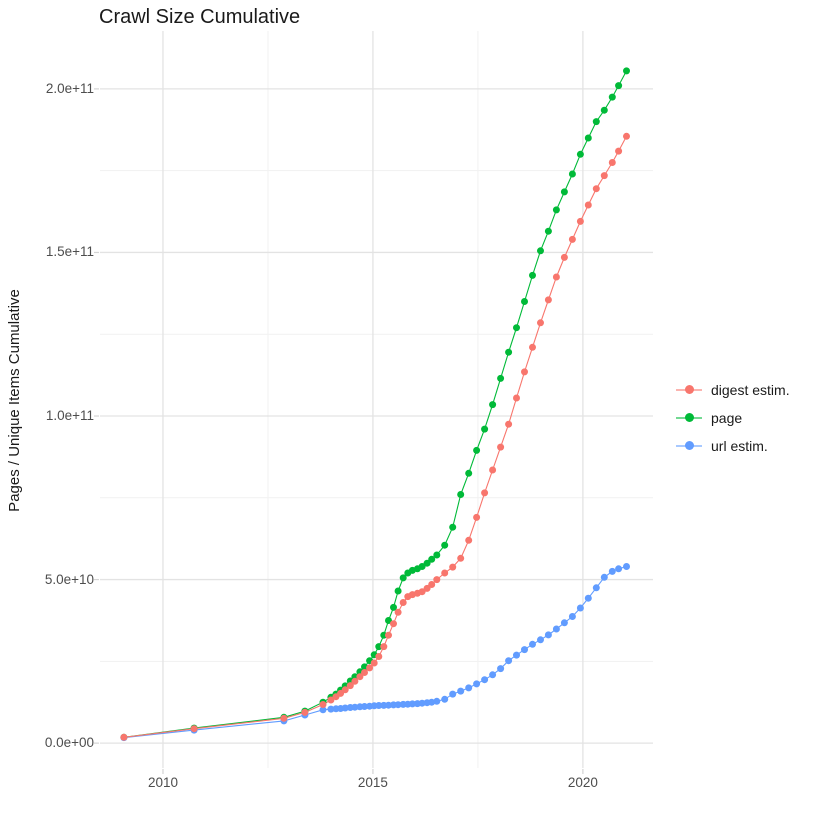 The height and width of the screenshot is (827, 826). Describe the element at coordinates (739, 445) in the screenshot. I see `legend-label: url estim.` at that location.